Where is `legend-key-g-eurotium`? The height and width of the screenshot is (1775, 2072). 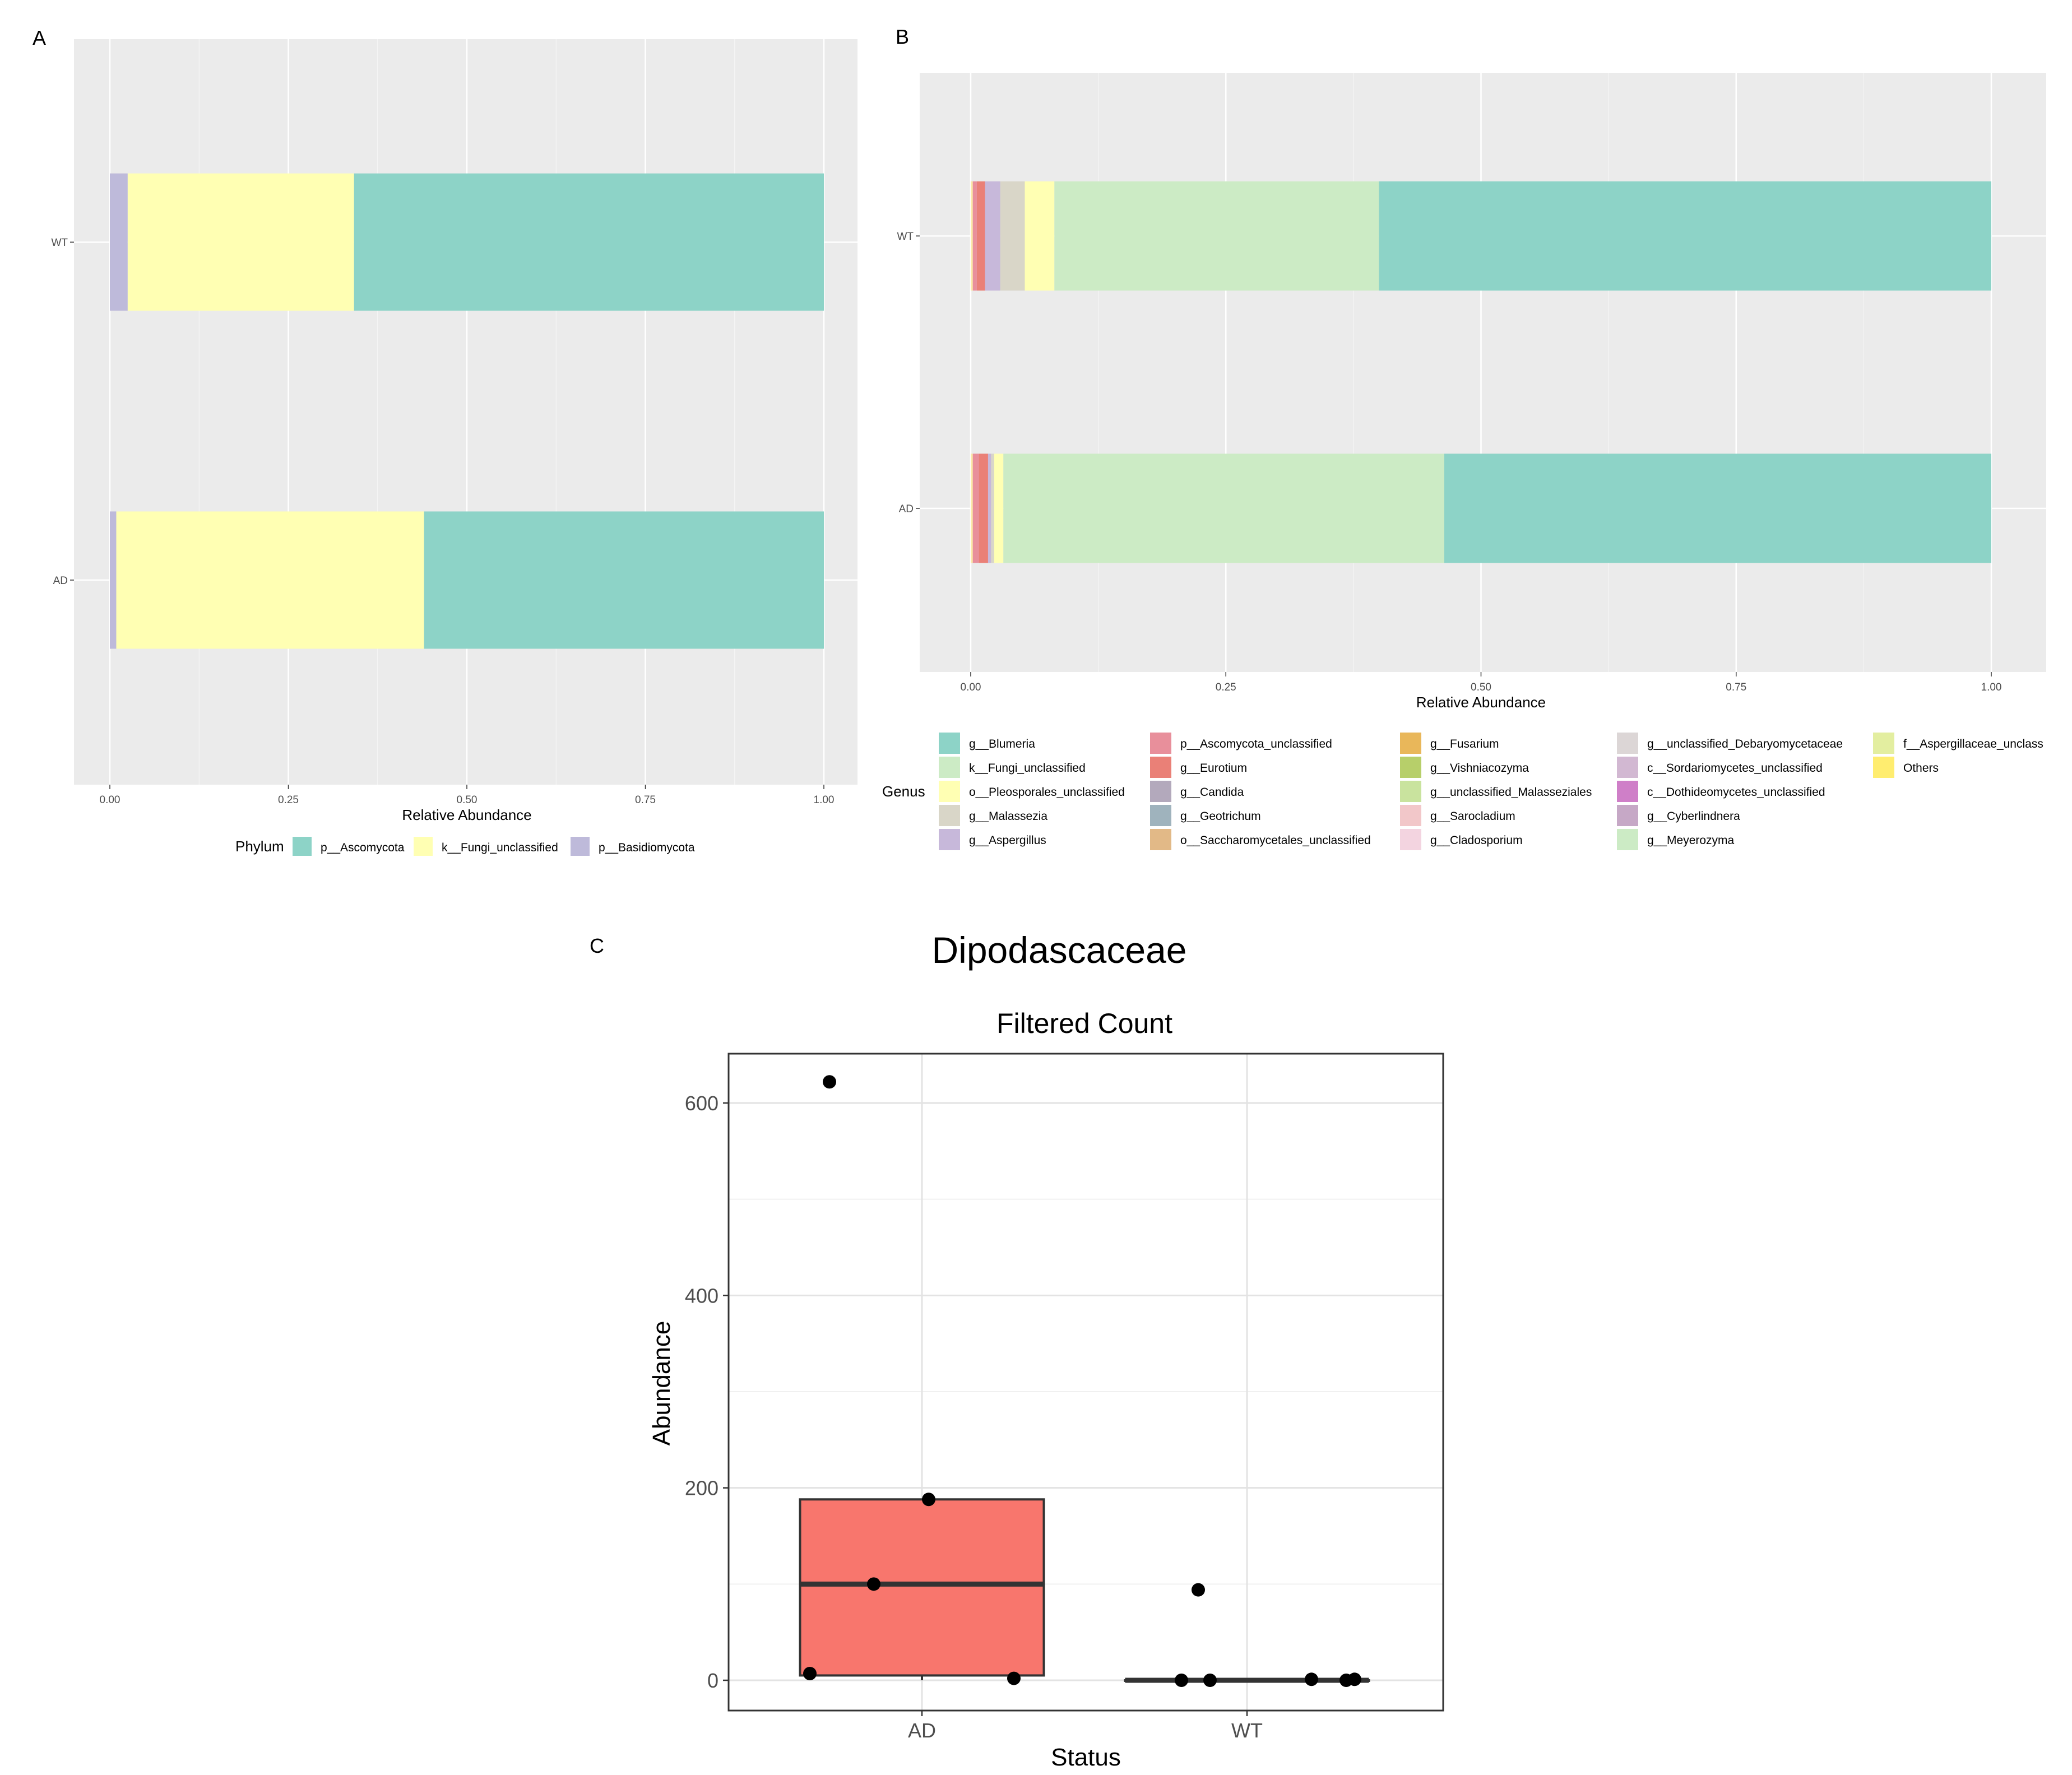
legend-key-g-eurotium is located at coordinates (1160, 768).